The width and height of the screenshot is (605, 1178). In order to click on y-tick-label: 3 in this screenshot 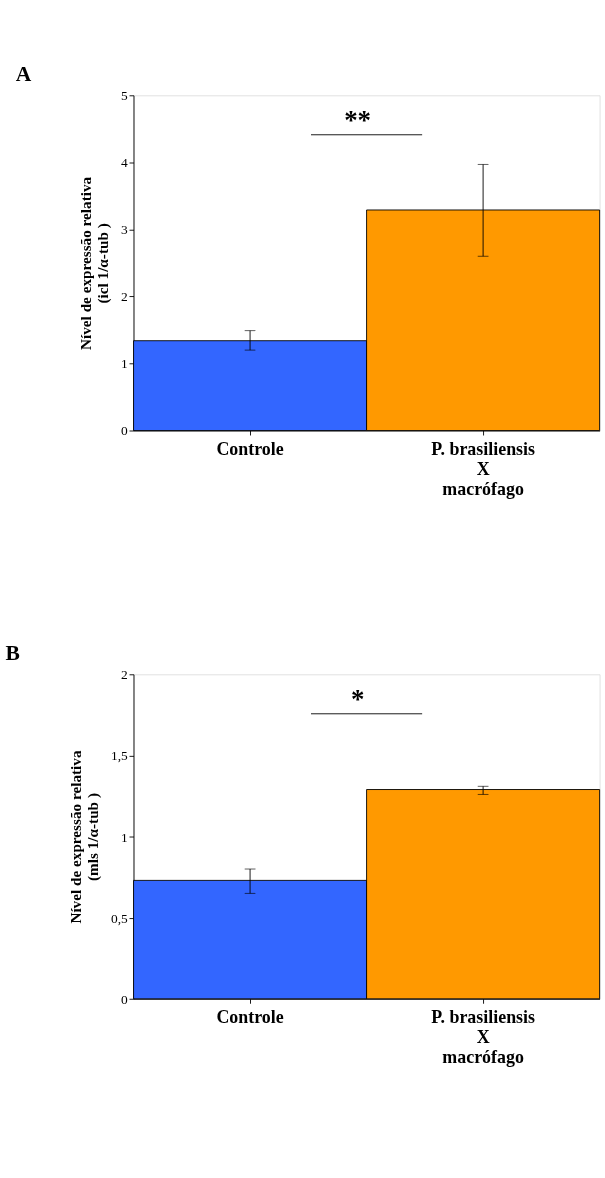, I will do `click(124, 230)`.